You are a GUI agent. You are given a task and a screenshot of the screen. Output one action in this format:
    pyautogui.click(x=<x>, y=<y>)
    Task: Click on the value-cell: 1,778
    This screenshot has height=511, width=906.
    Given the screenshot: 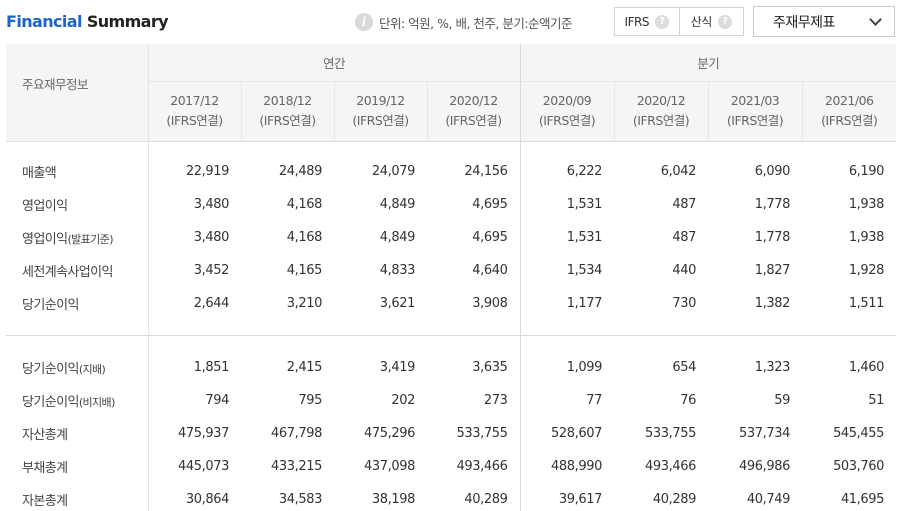 What is the action you would take?
    pyautogui.click(x=772, y=237)
    